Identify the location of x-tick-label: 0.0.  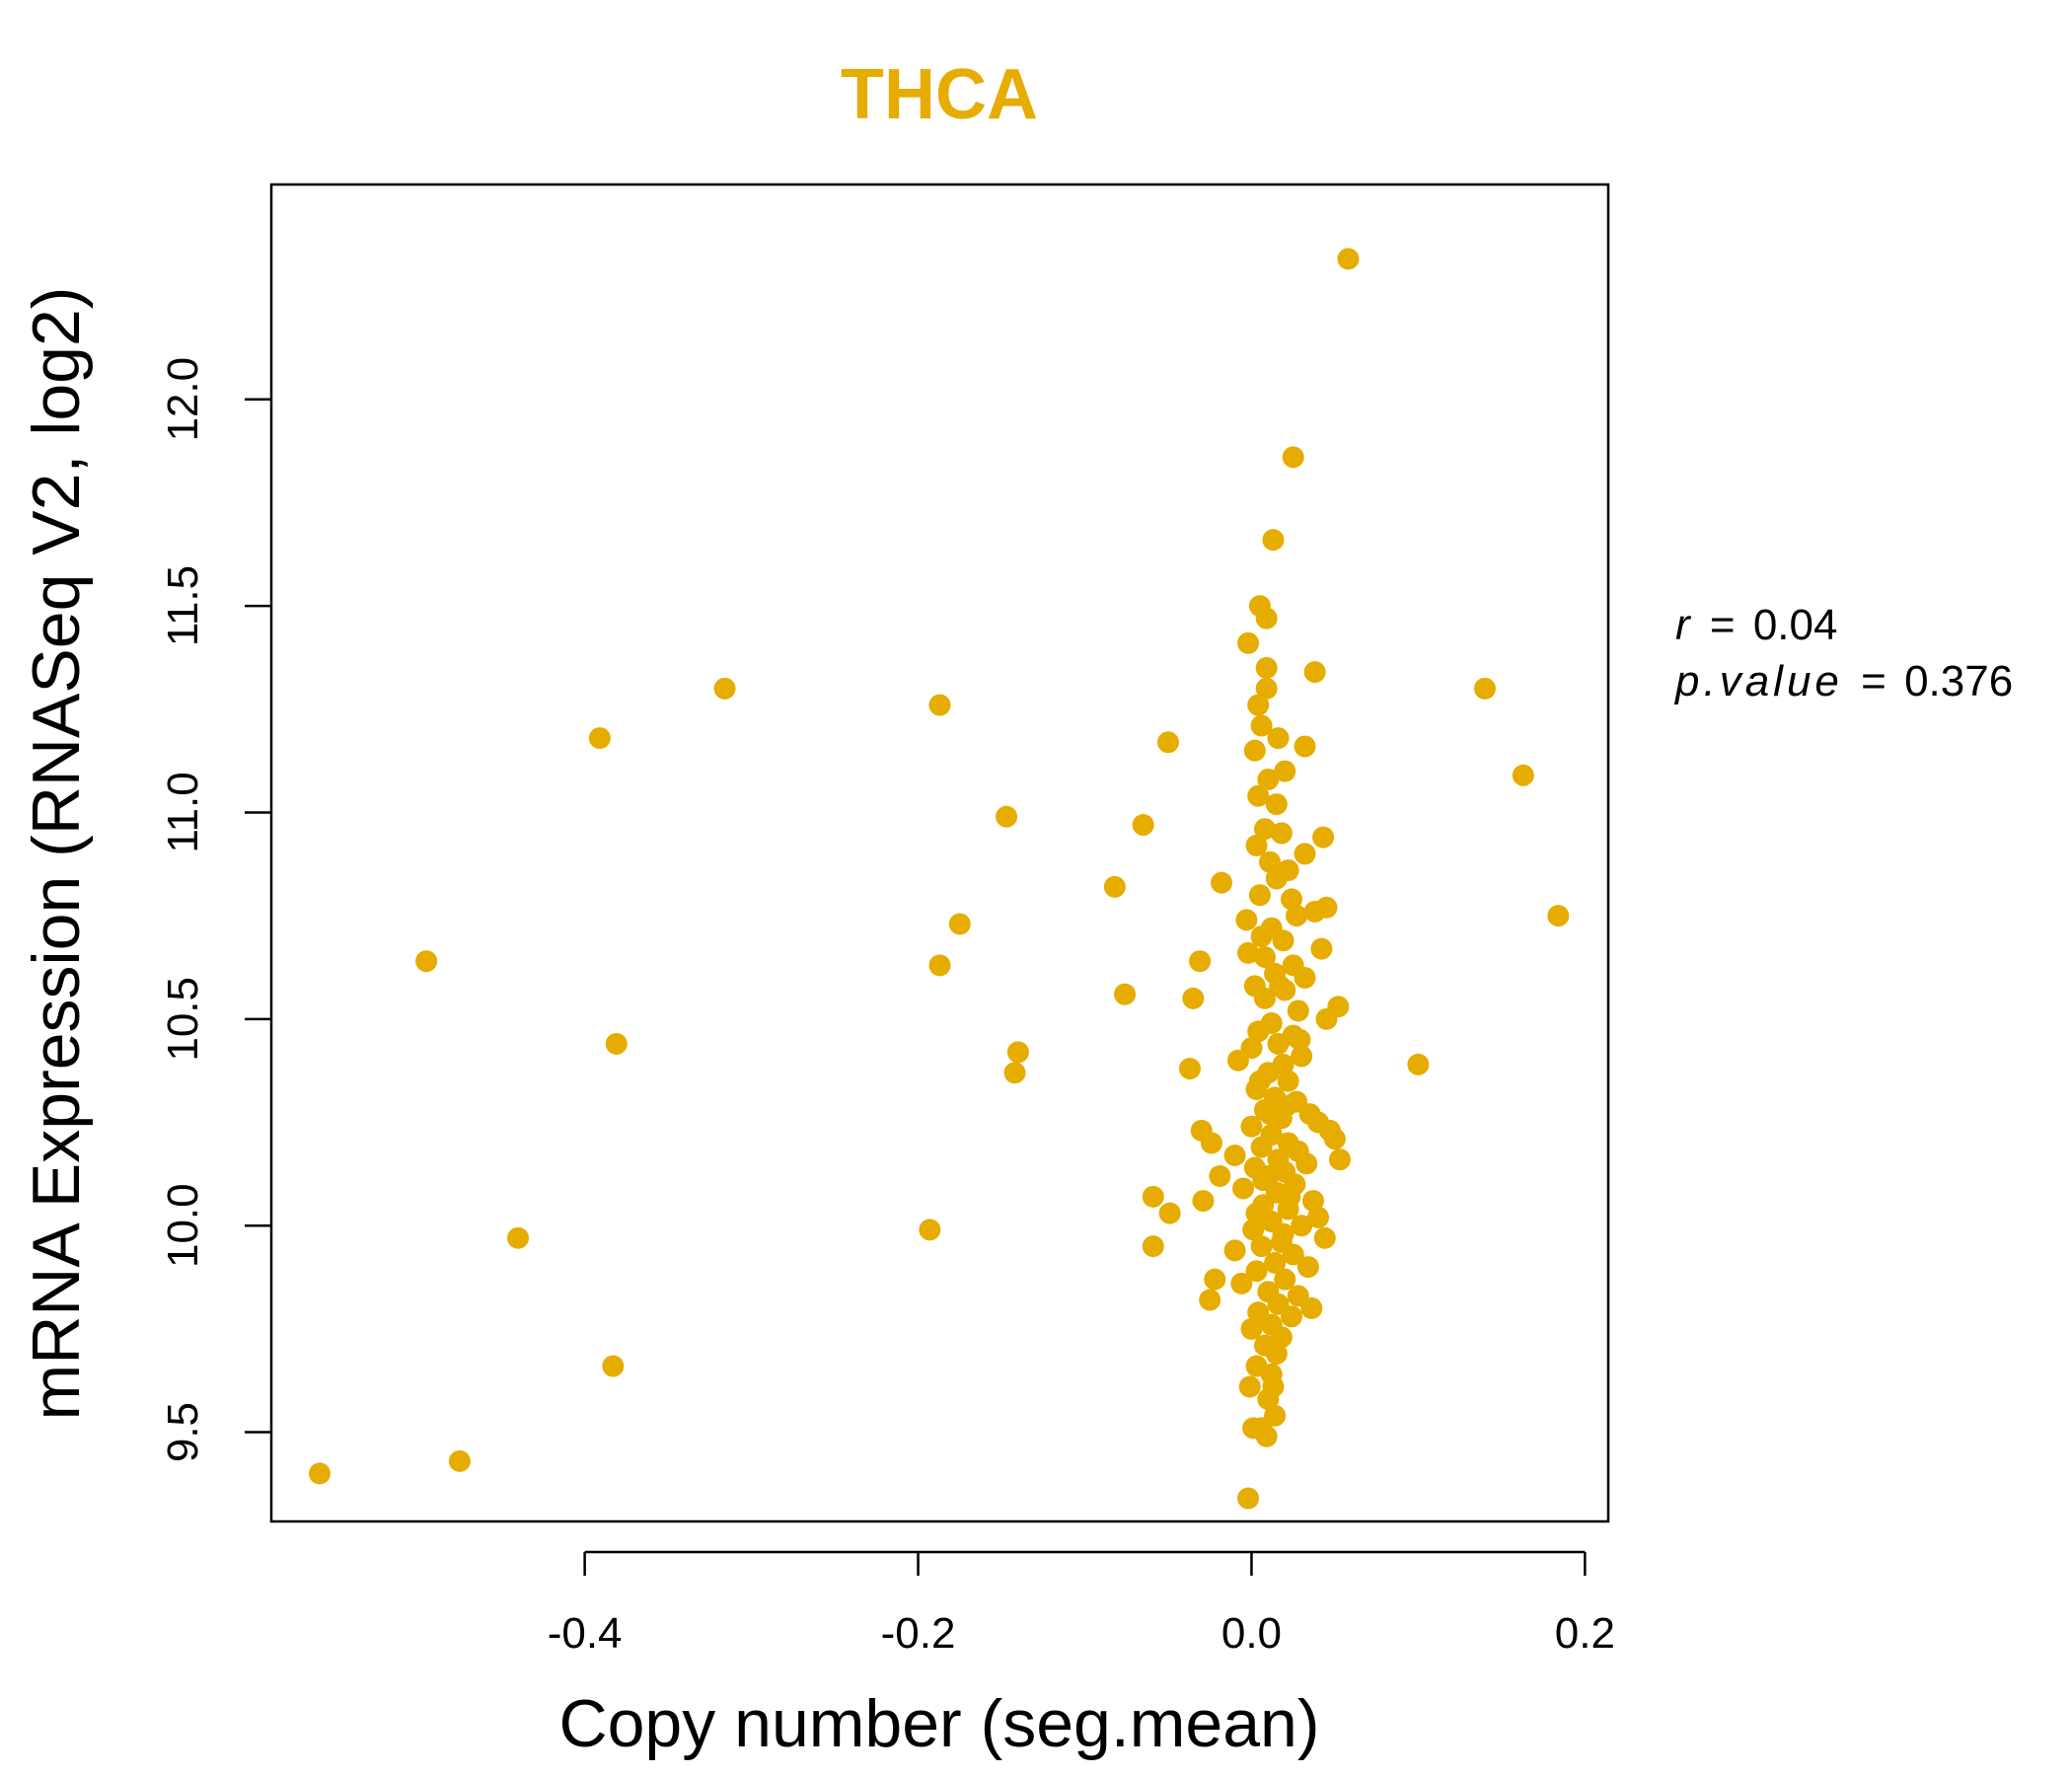
(1252, 1633).